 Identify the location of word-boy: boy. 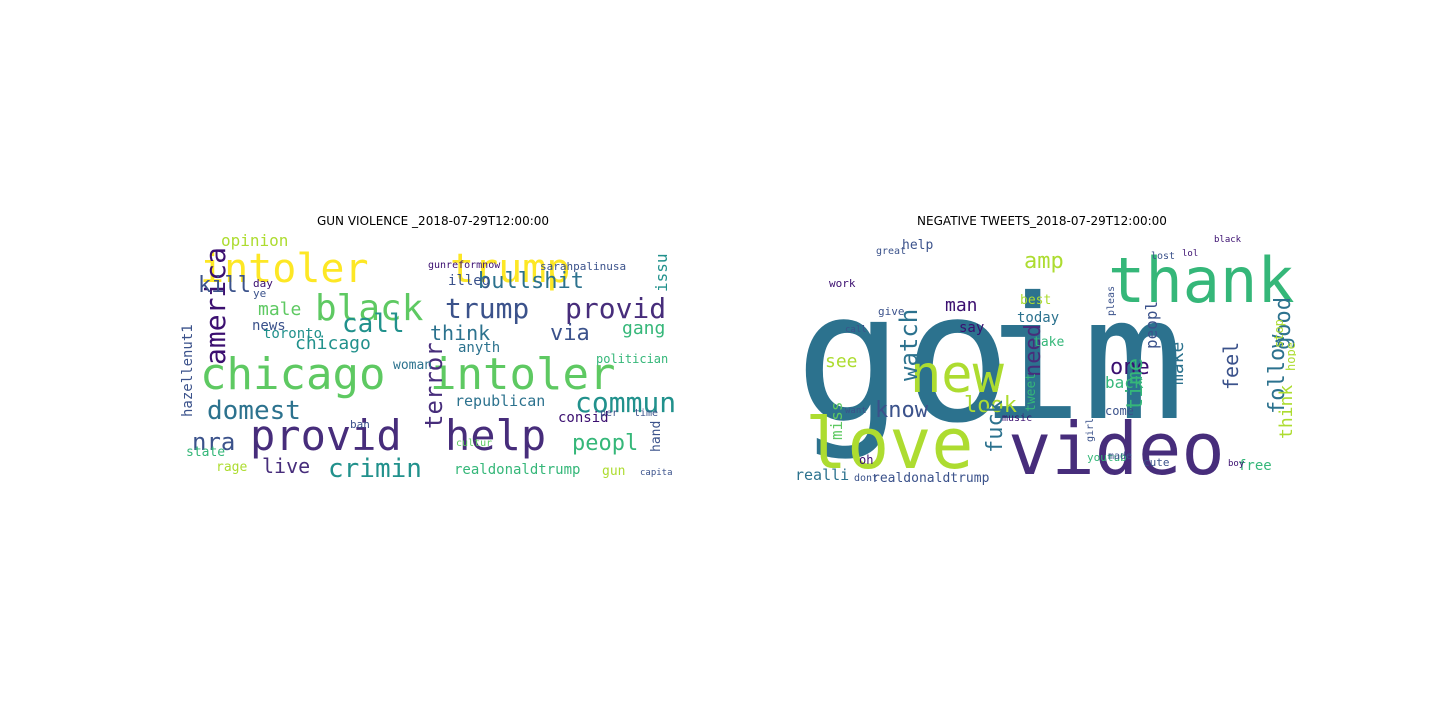
(1236, 464).